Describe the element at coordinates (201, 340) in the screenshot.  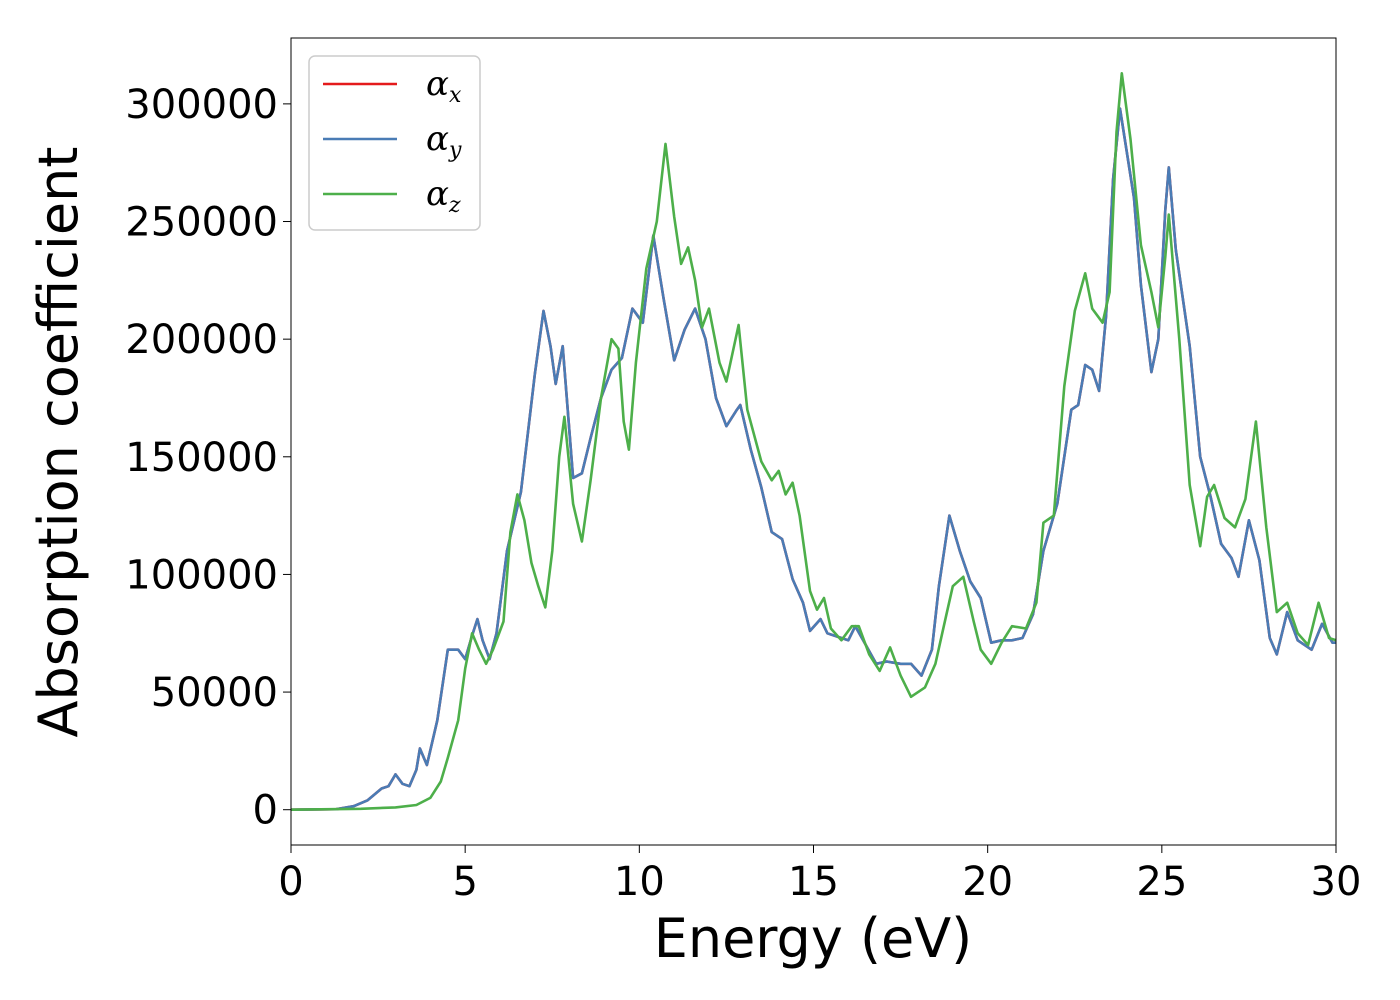
I see `y-tick-label: 200000` at that location.